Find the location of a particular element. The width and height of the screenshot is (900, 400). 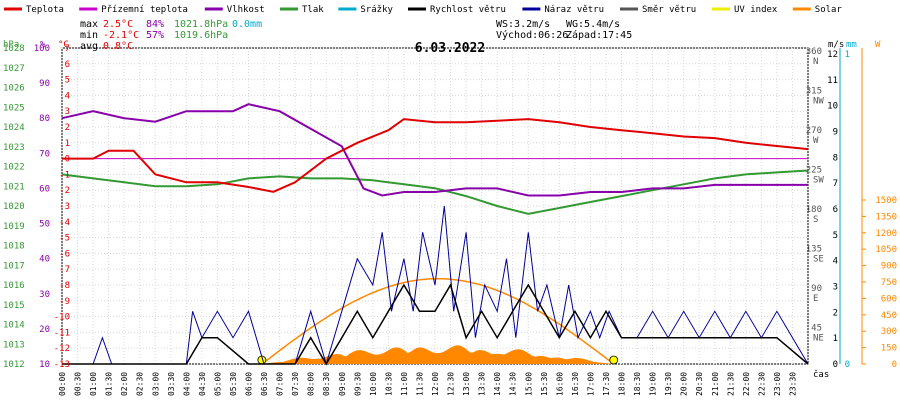

watt-tick-6: 600 is located at coordinates (889, 299).